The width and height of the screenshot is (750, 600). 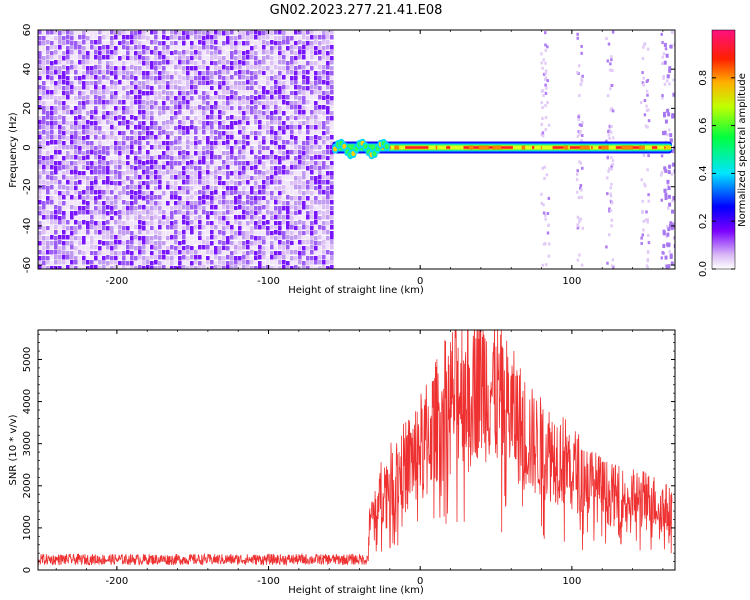 What do you see at coordinates (117, 581) in the screenshot?
I see `x-tick-label: -200` at bounding box center [117, 581].